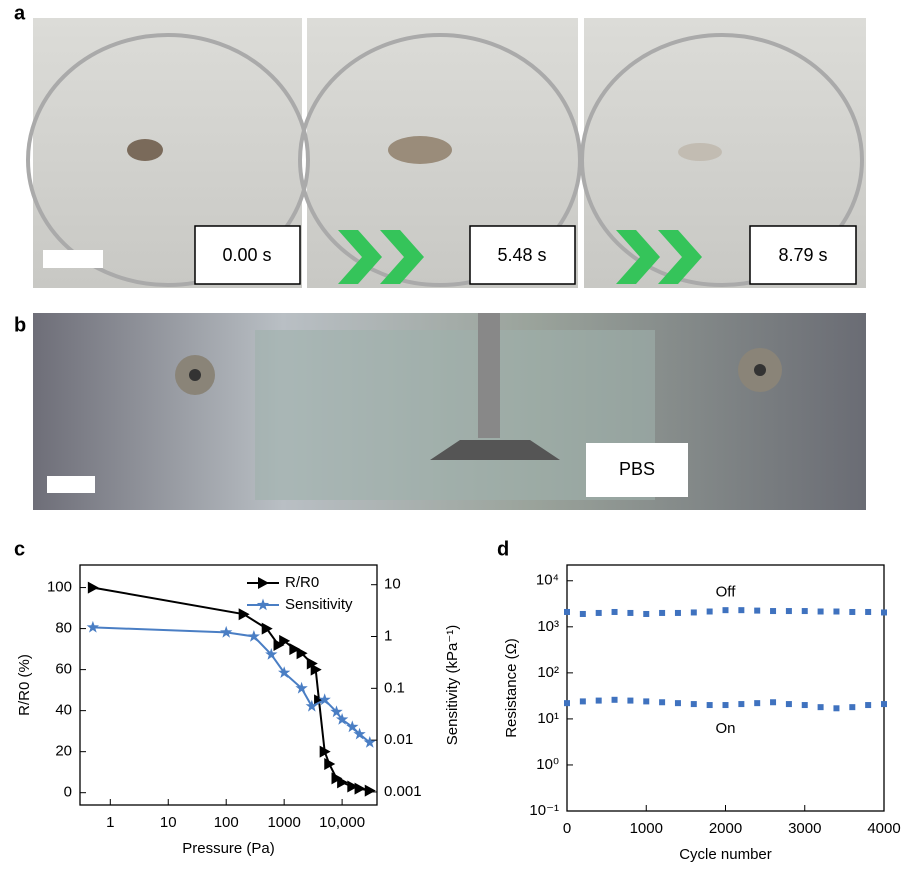 The height and width of the screenshot is (877, 906). Describe the element at coordinates (246, 255) in the screenshot. I see `time-label: 0.00 s` at that location.